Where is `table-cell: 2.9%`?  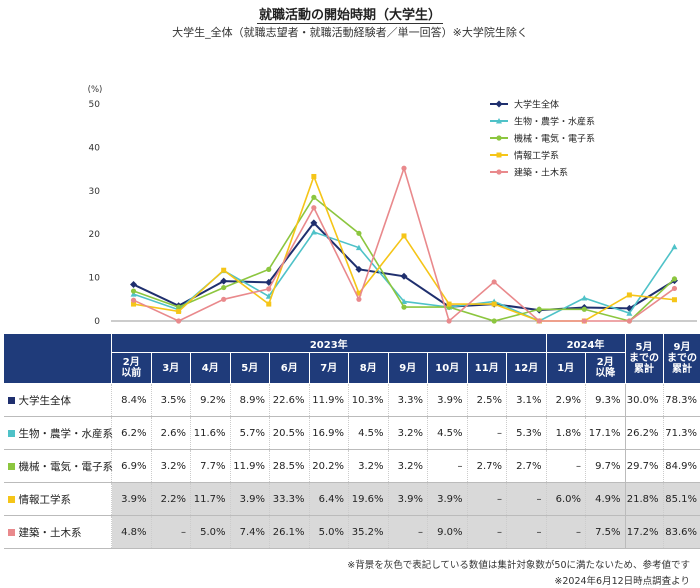
table-cell: 2.9% is located at coordinates (565, 400).